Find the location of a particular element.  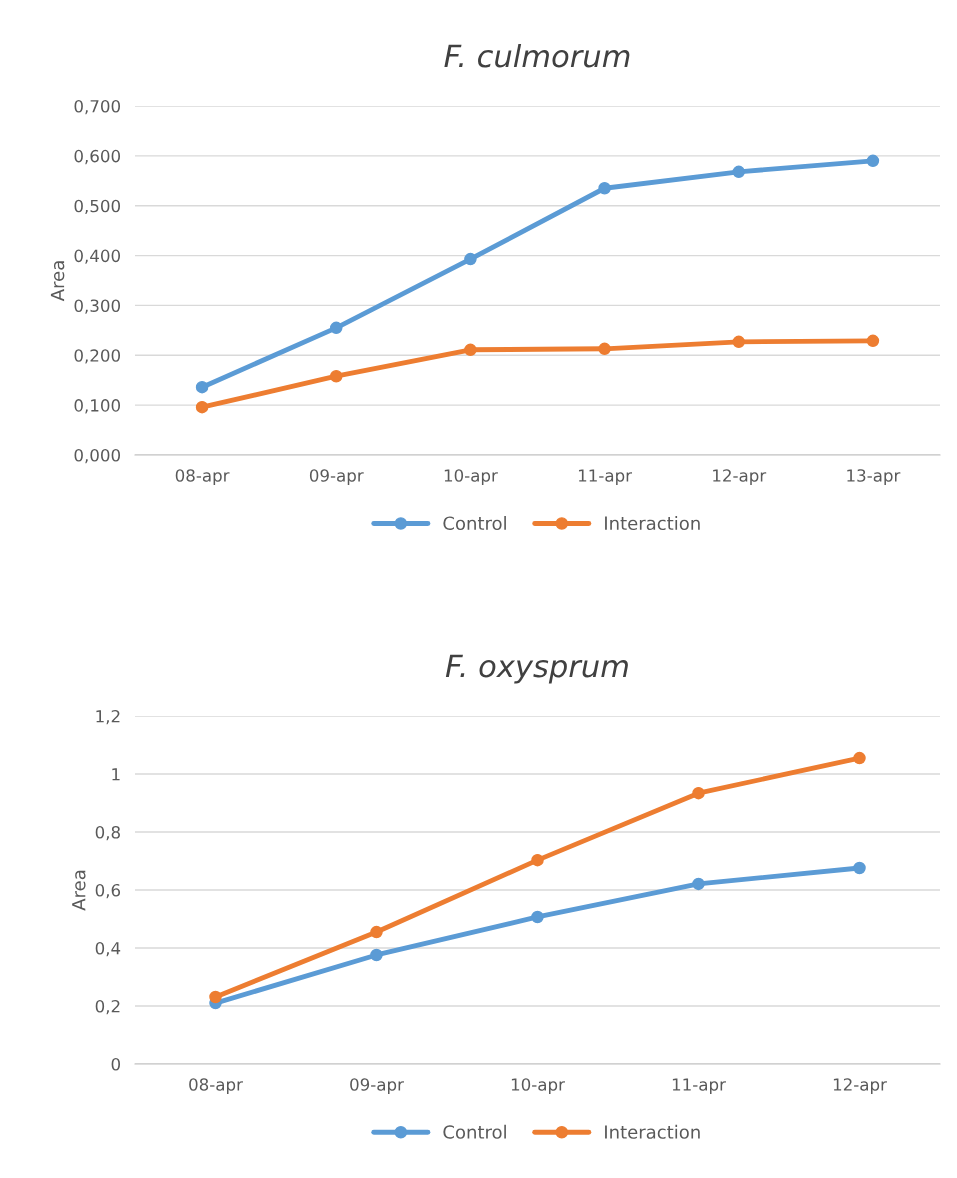

y-tick-label: 0,6 is located at coordinates (108, 891).